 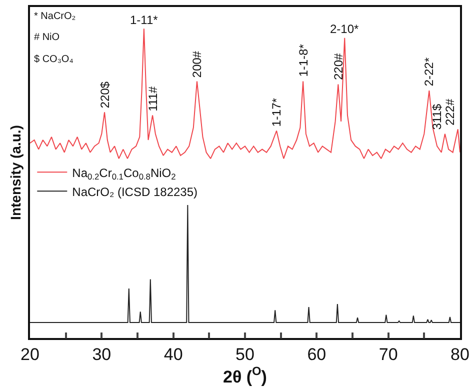 I want to click on annotation: 220#, so click(x=338, y=66).